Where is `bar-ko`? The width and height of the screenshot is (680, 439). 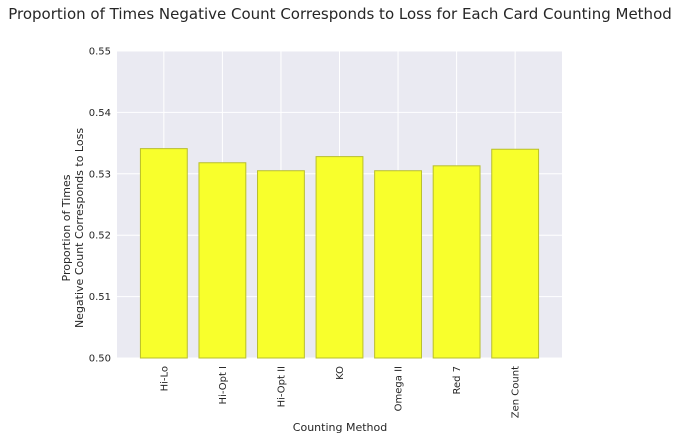 bar-ko is located at coordinates (339, 257).